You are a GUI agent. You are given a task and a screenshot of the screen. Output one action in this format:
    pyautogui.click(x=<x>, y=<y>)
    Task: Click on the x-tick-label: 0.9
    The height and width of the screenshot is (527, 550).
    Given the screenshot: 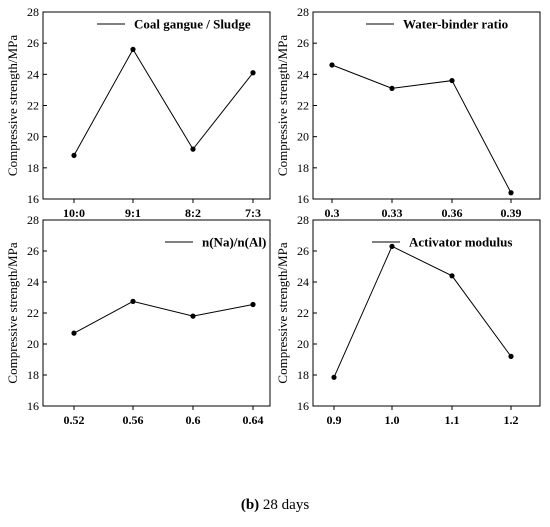 What is the action you would take?
    pyautogui.click(x=334, y=420)
    